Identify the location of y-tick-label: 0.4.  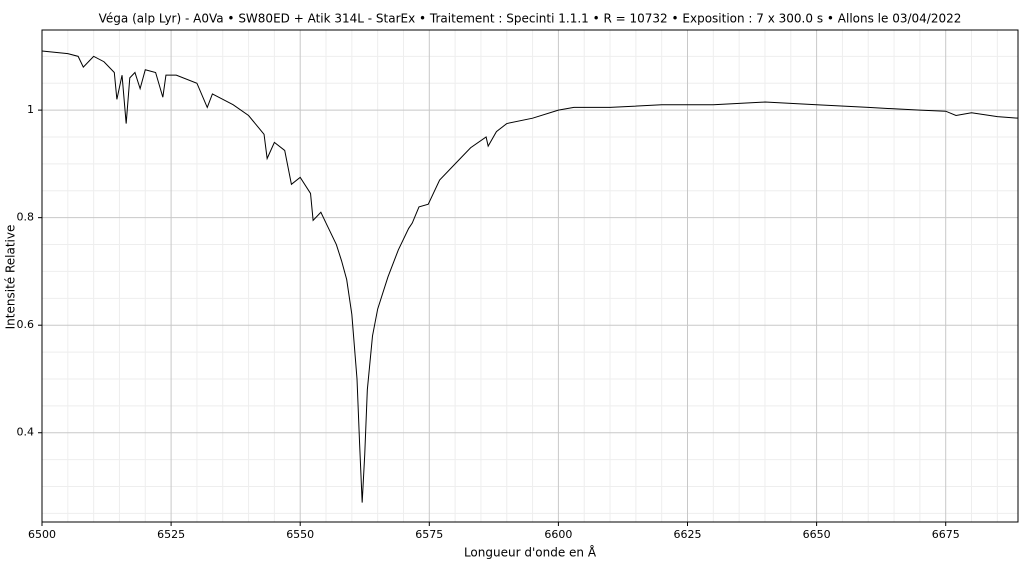
(26, 432).